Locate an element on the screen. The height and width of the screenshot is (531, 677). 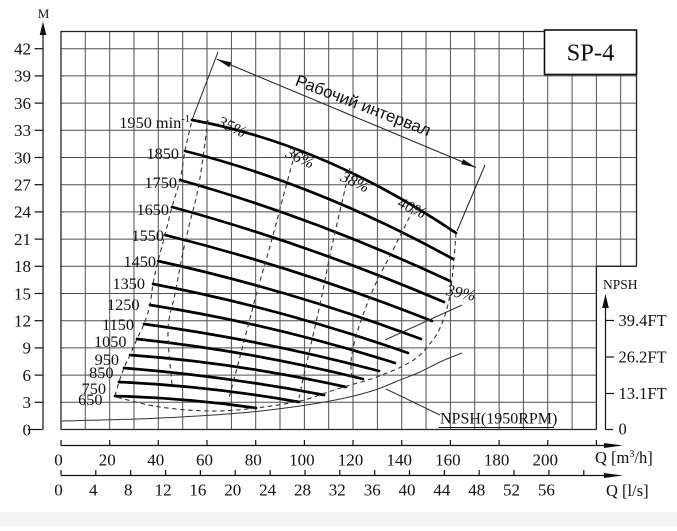
svg-text: 39 is located at coordinates (22, 76).